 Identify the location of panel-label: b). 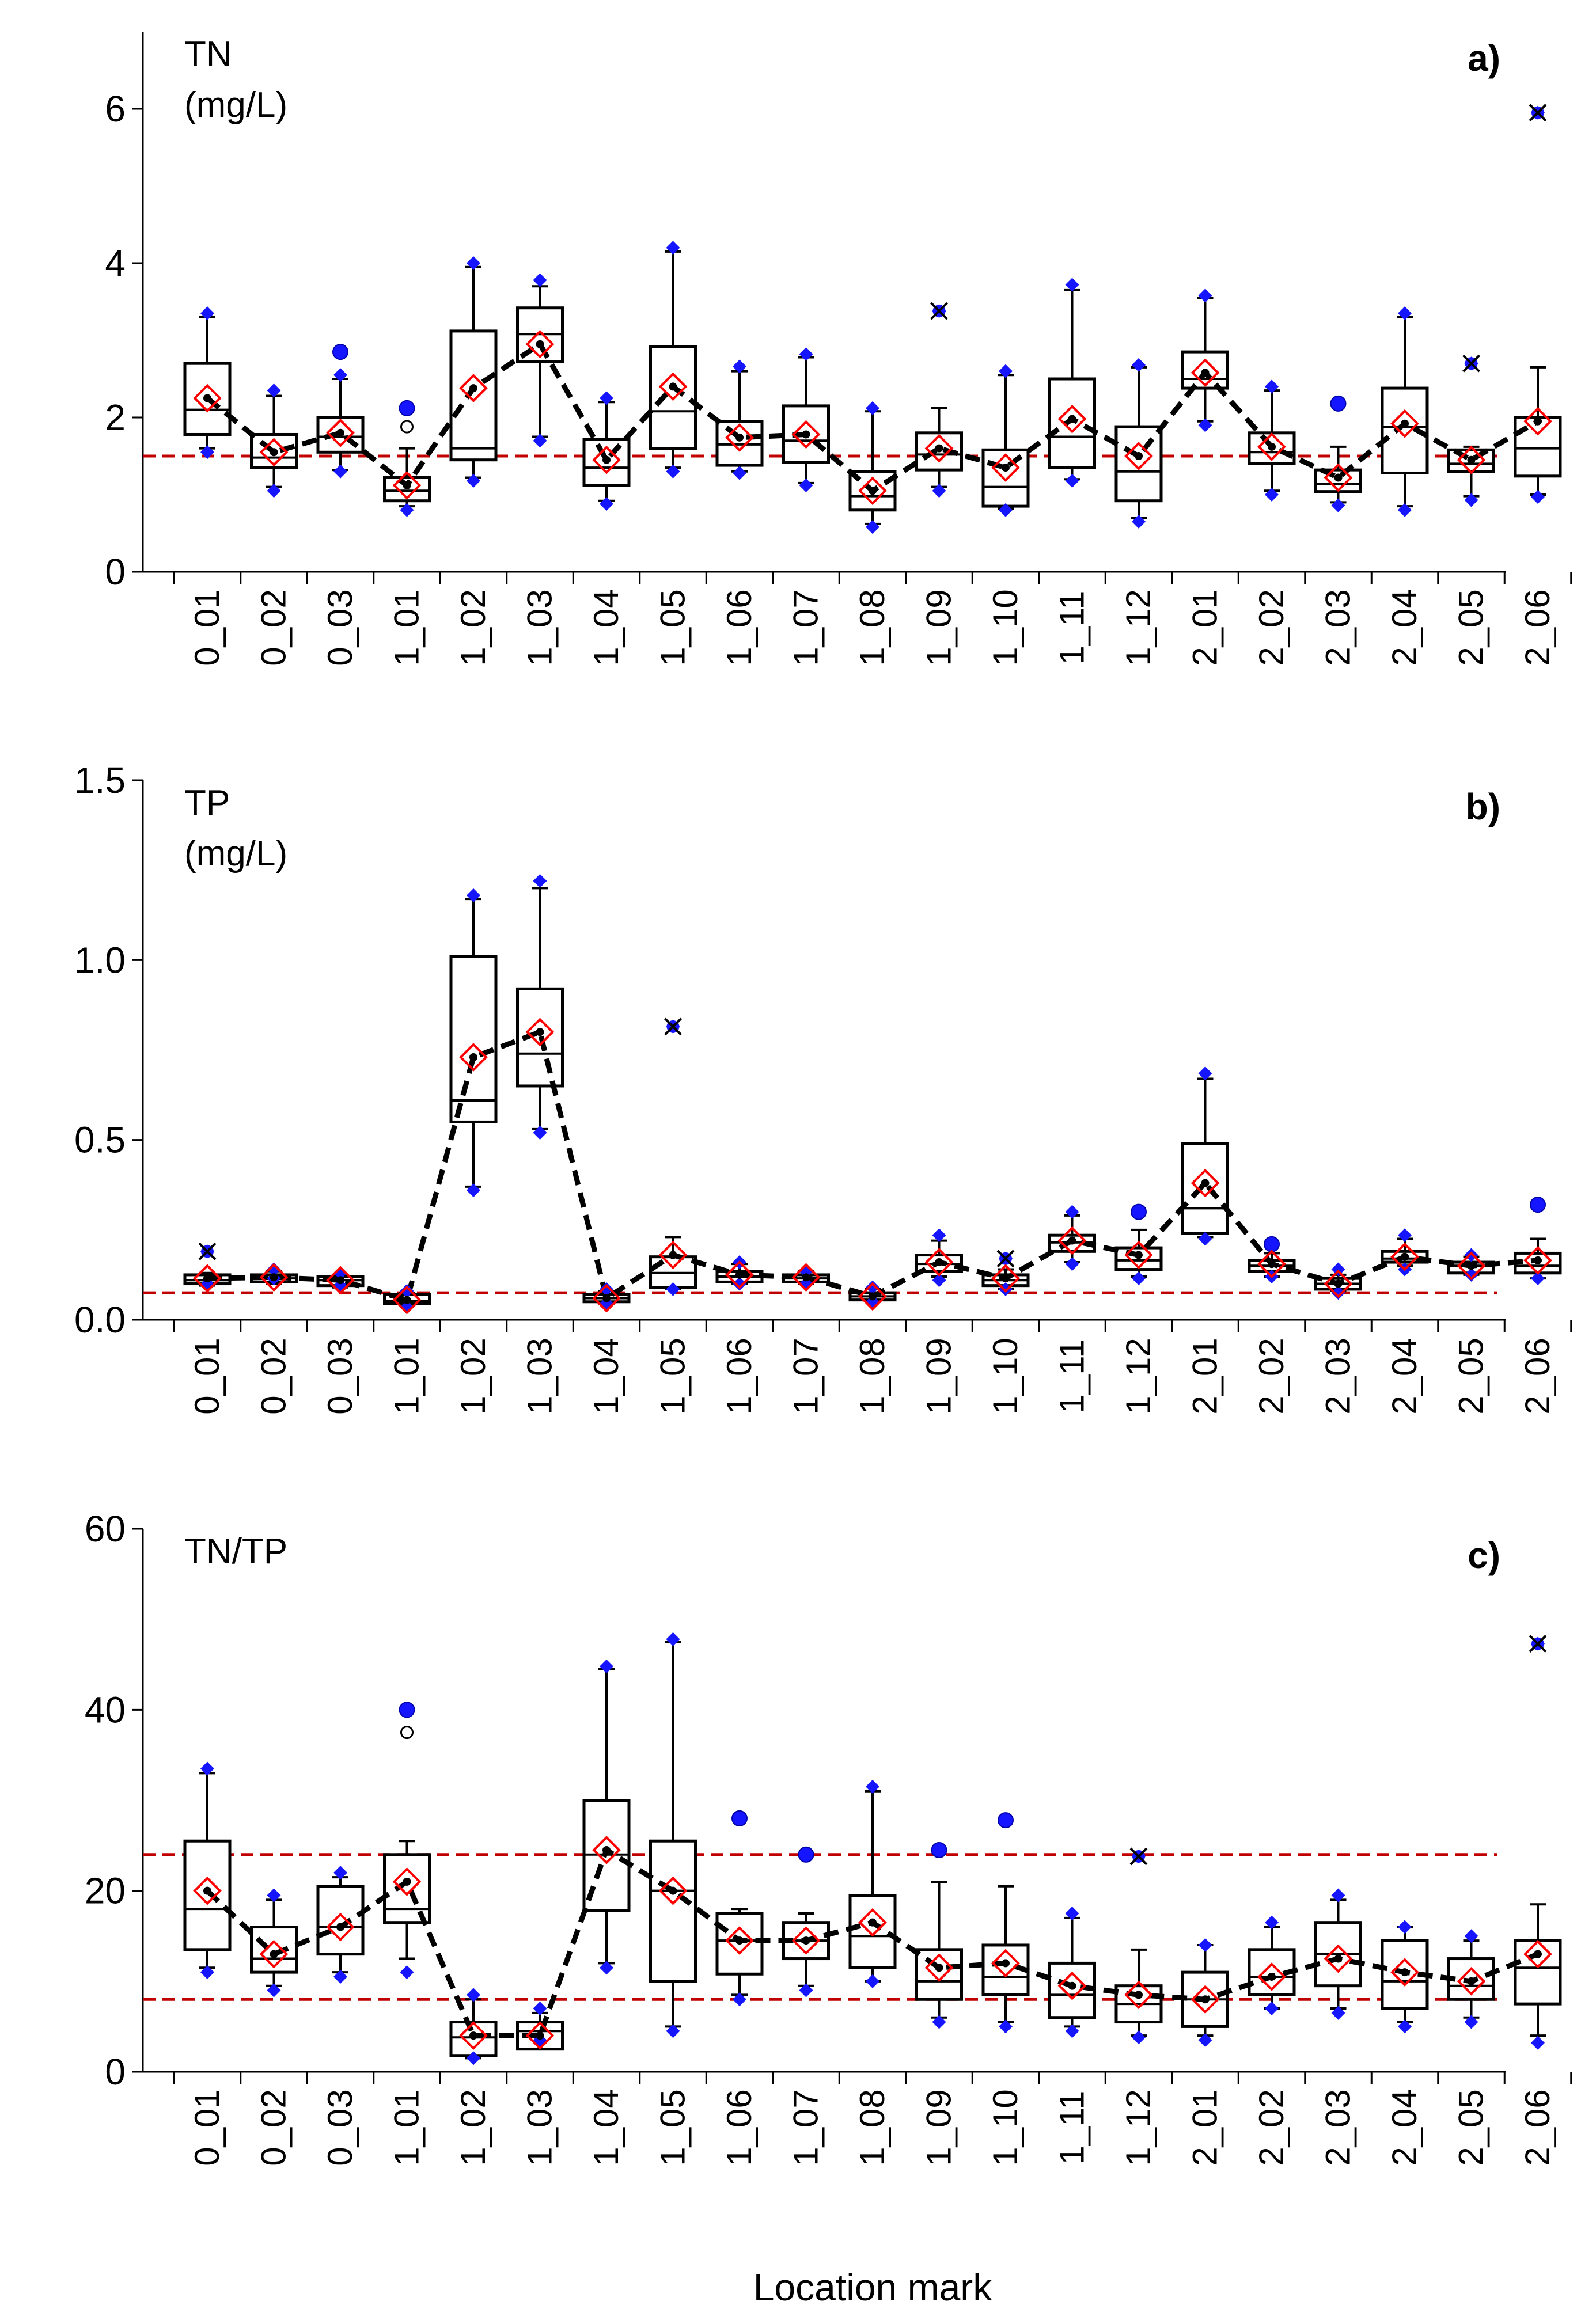
(1483, 806).